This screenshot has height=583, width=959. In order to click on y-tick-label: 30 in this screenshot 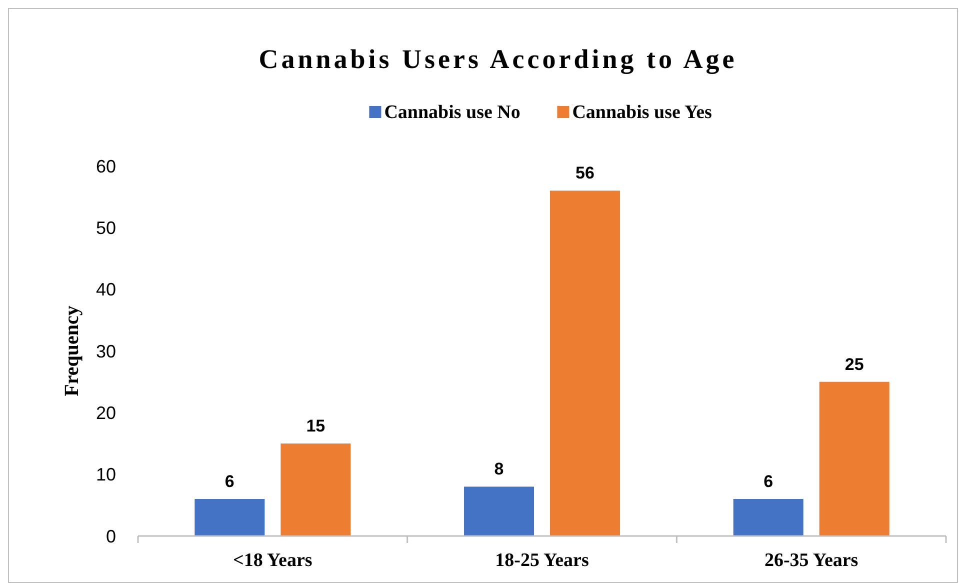, I will do `click(106, 351)`.